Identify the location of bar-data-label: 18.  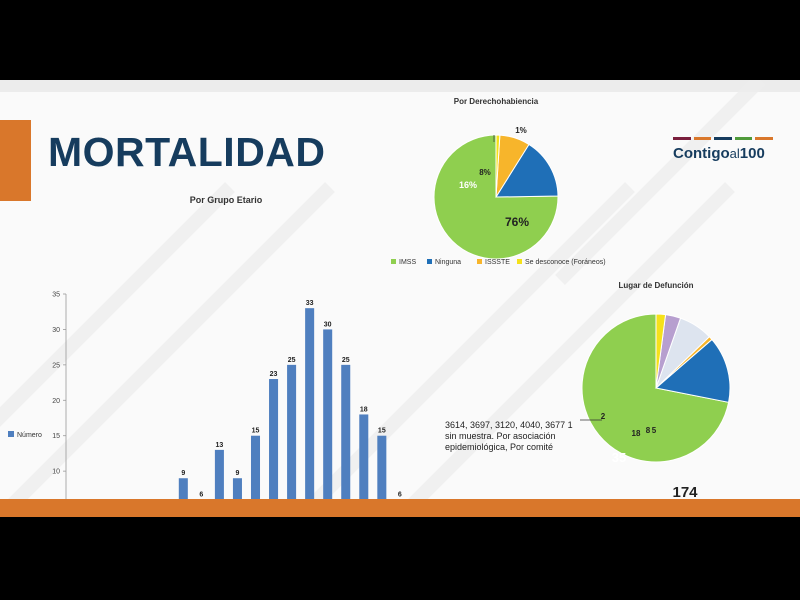
(364, 409).